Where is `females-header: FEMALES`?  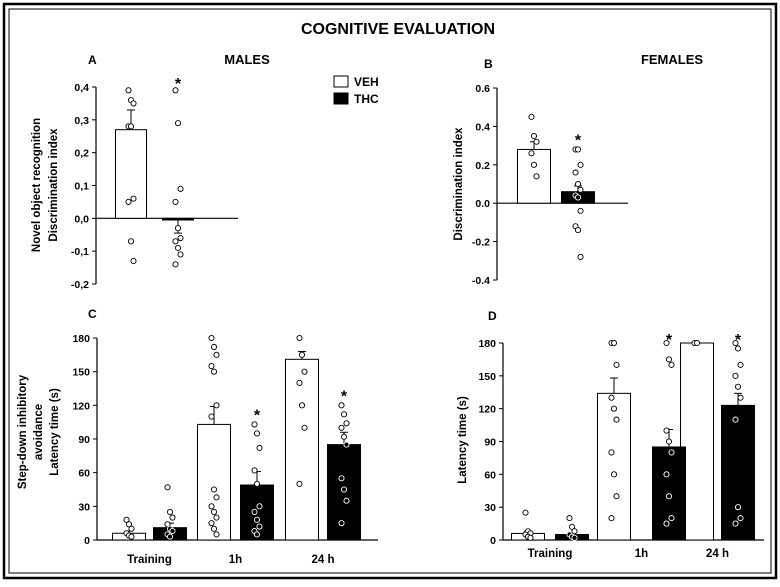 females-header: FEMALES is located at coordinates (672, 59).